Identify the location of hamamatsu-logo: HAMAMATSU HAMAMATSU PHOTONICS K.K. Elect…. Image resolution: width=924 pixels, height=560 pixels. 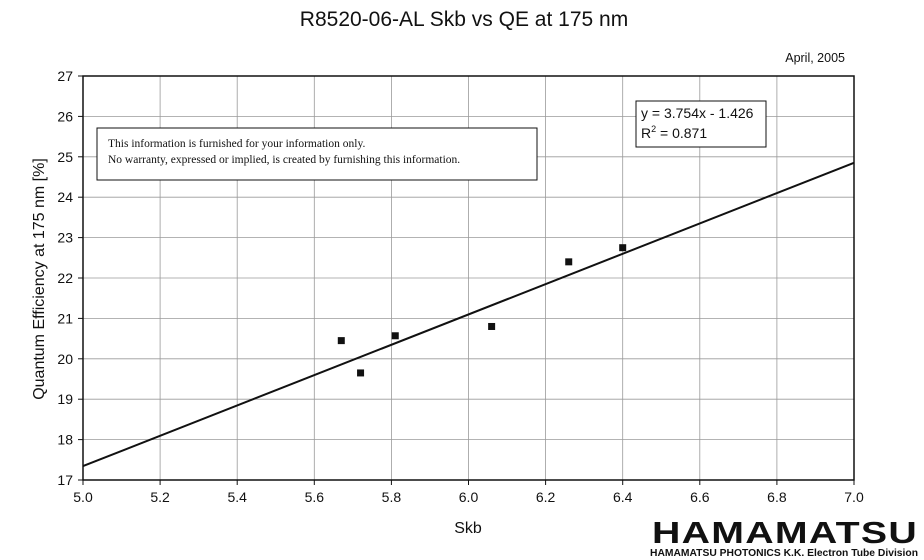
(784, 537).